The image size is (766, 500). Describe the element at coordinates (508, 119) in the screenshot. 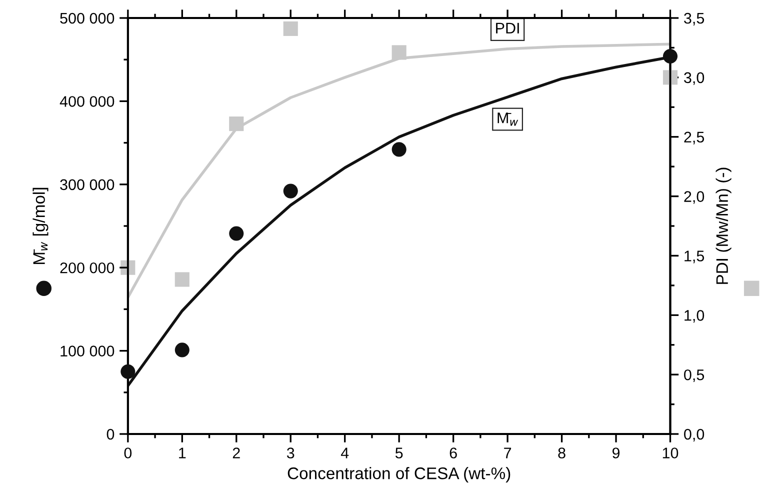

I see `series-label: M̄$_{w}$` at that location.